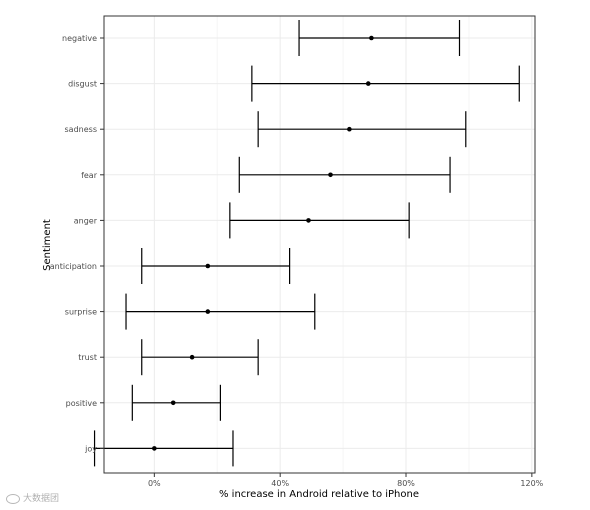  Describe the element at coordinates (81, 129) in the screenshot. I see `y-tick-label: sadness` at that location.